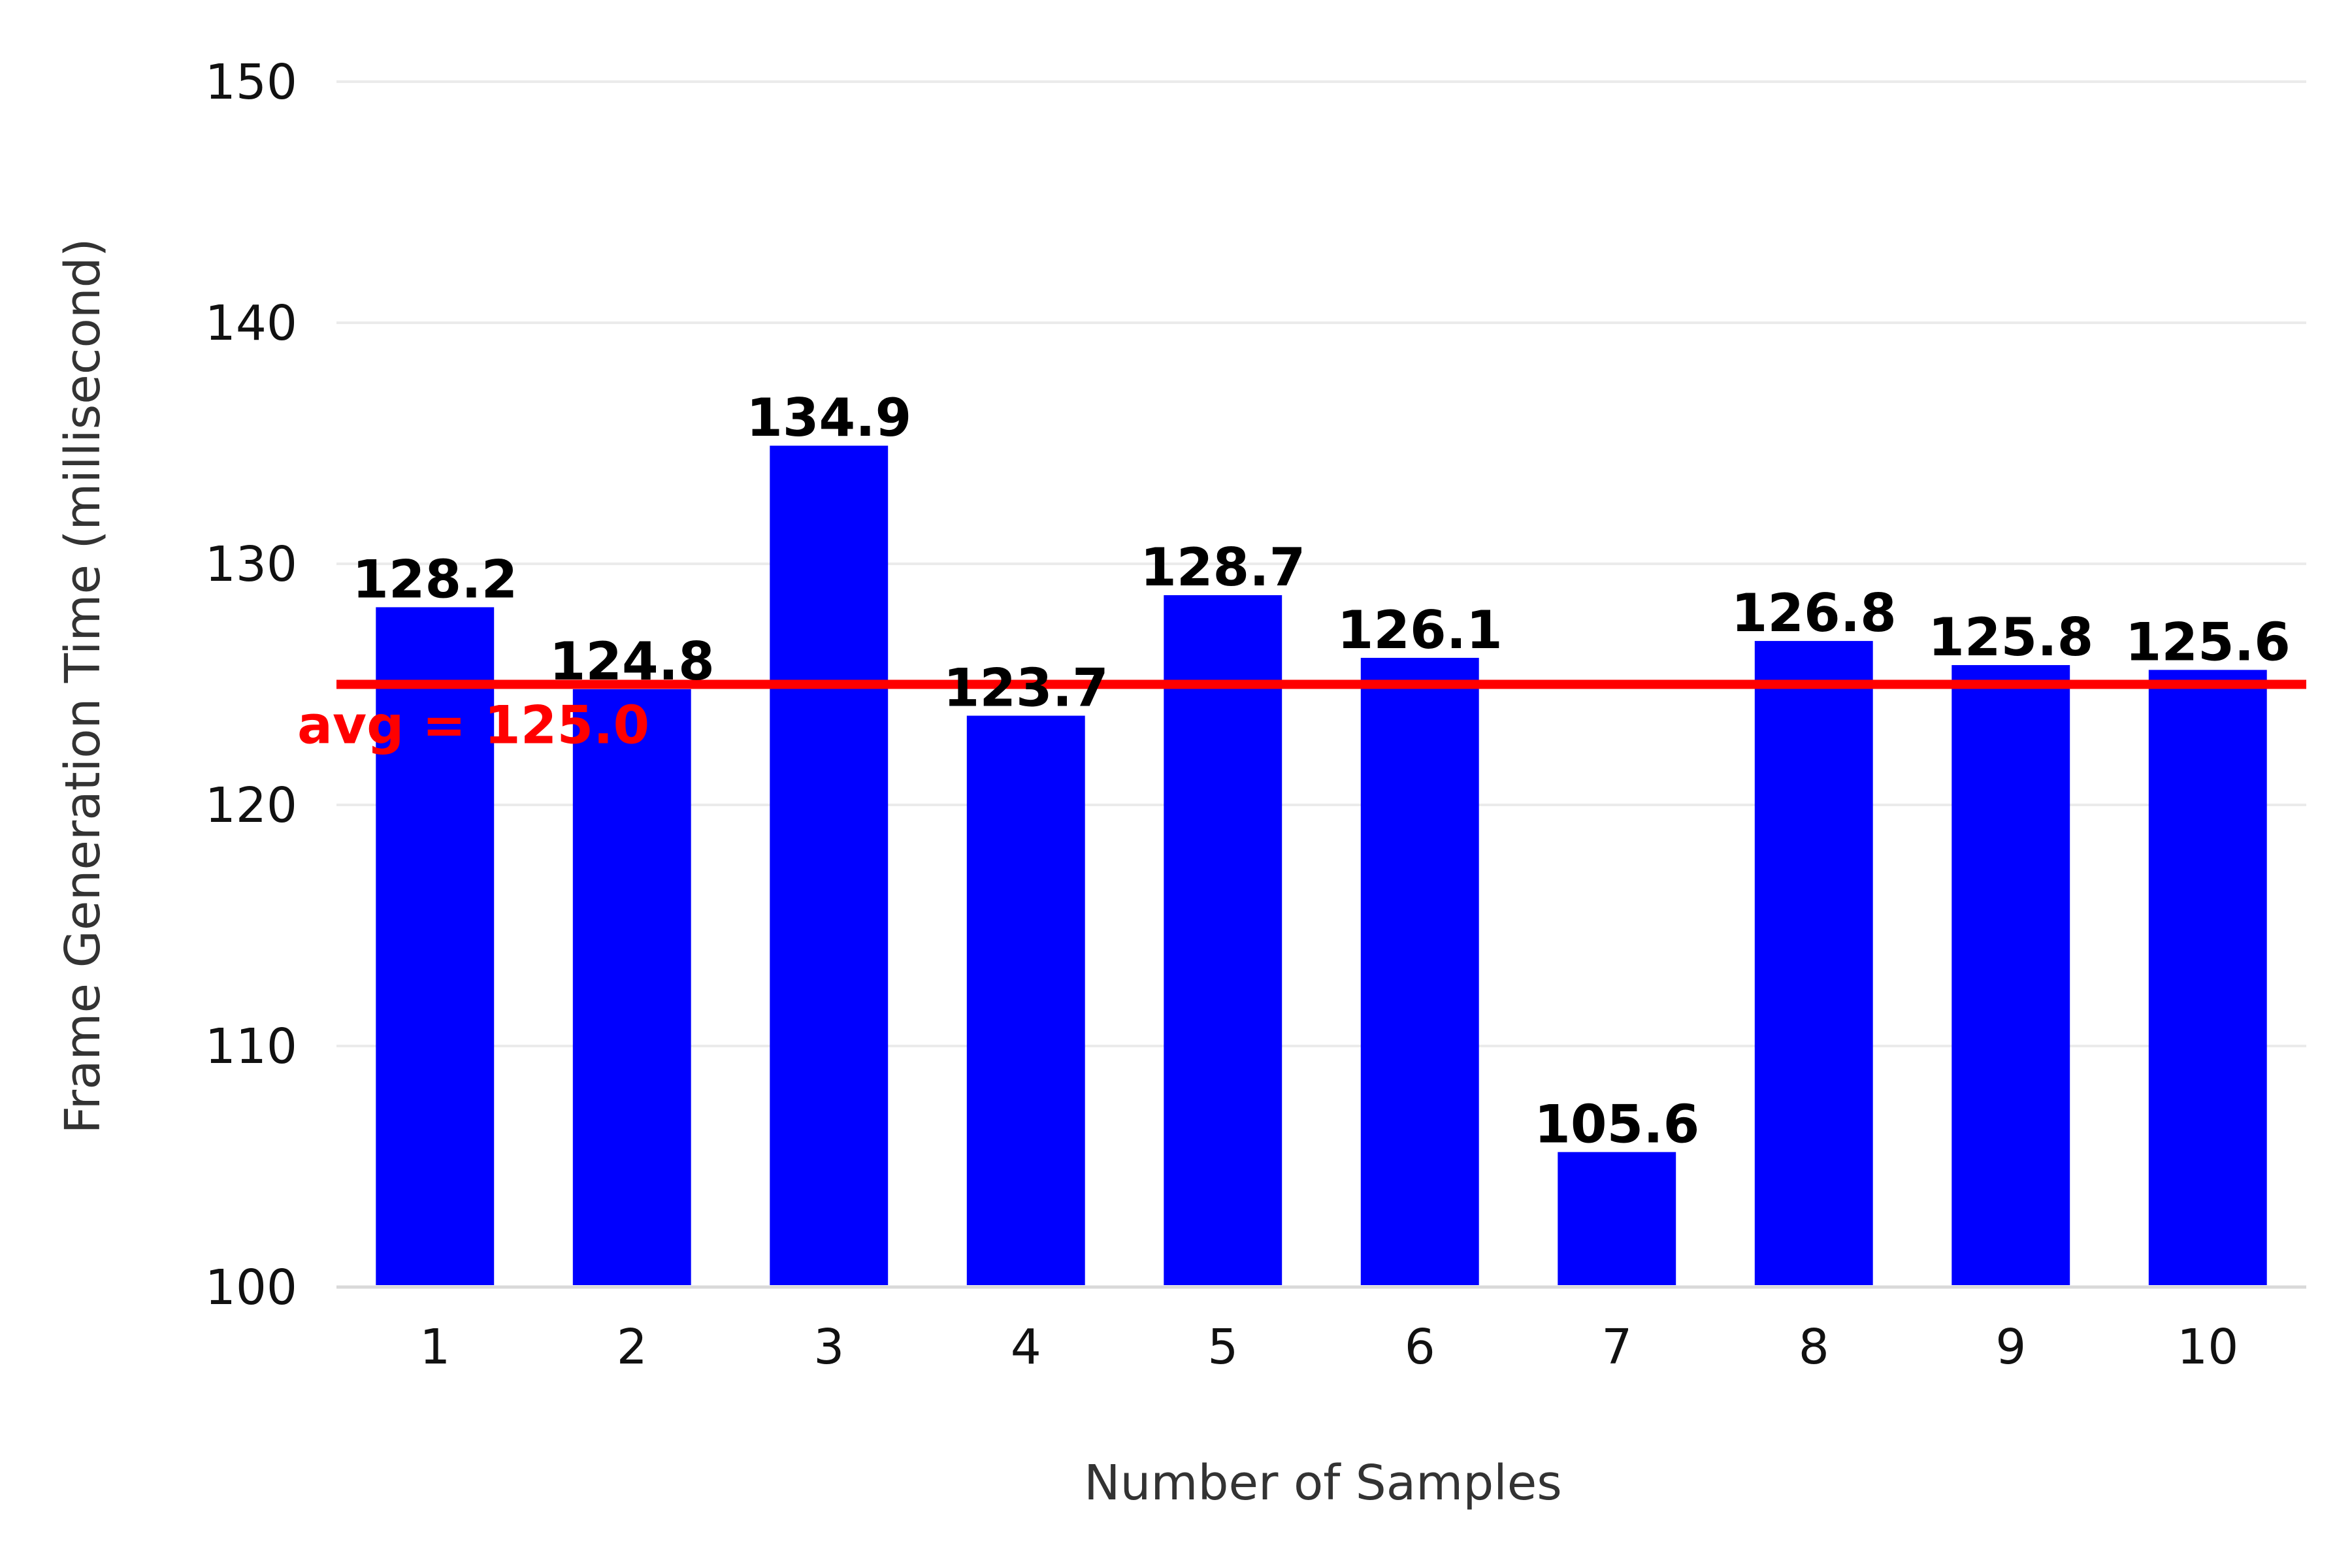 The width and height of the screenshot is (2352, 1568). Describe the element at coordinates (434, 579) in the screenshot. I see `bar-value-label: 128.2` at that location.